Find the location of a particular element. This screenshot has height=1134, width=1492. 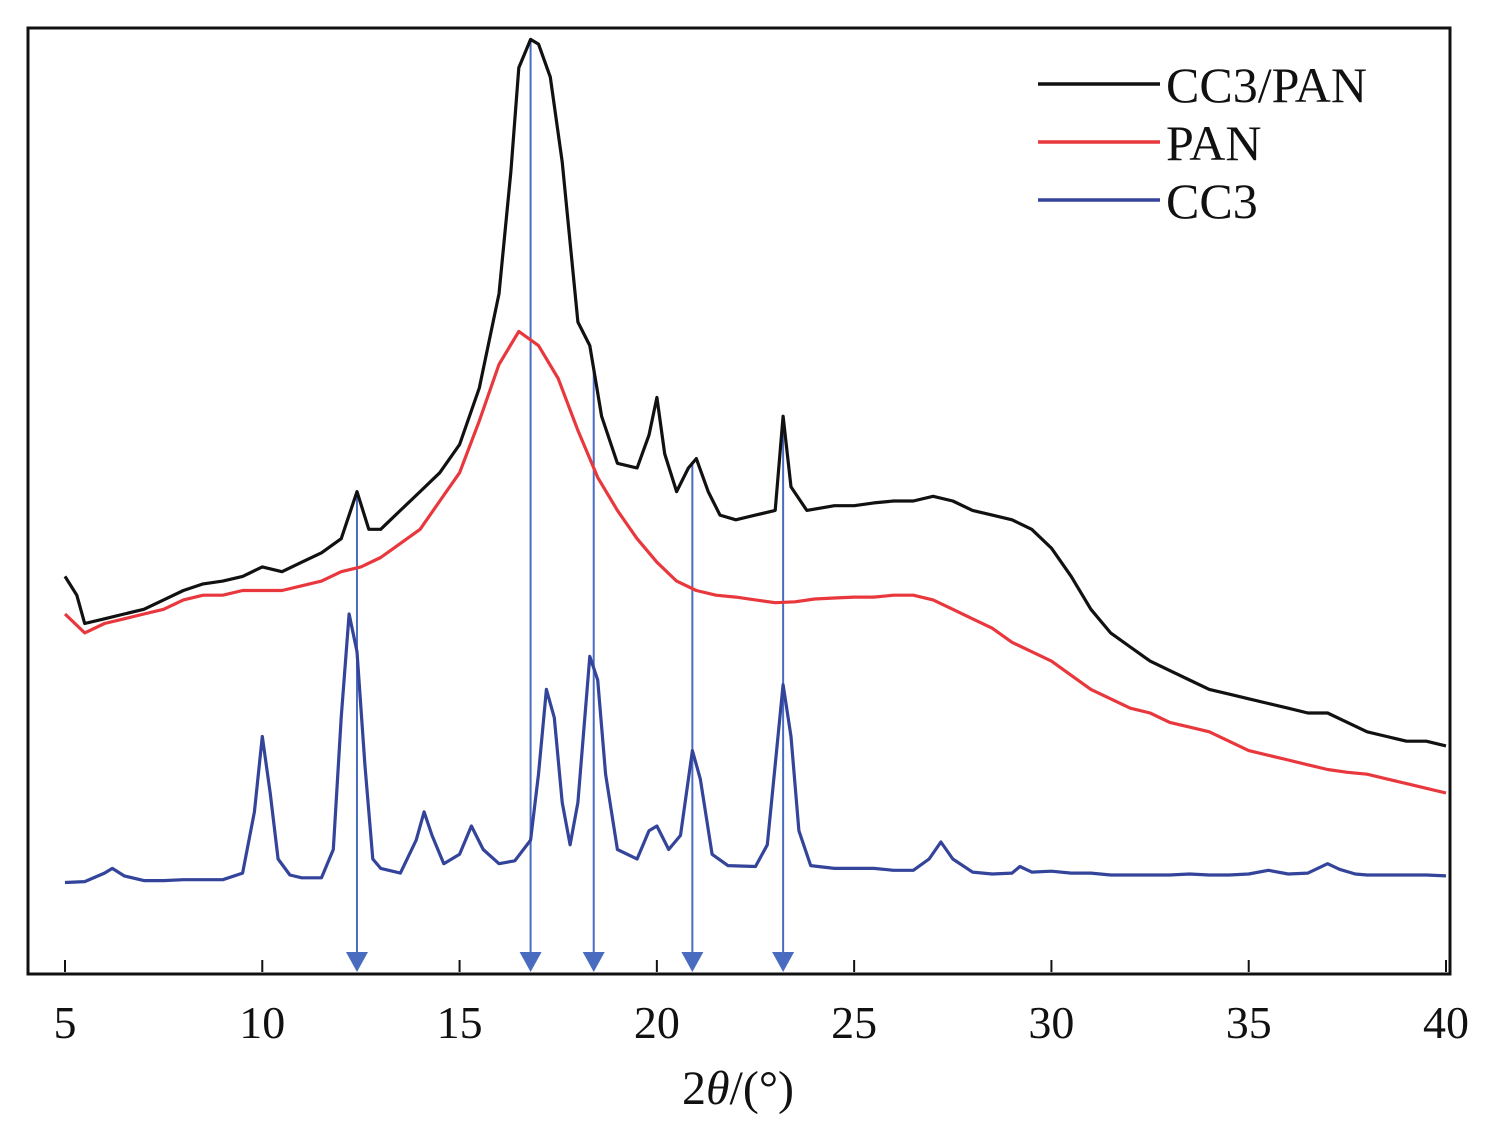

x-tick-label: 10 is located at coordinates (262, 1022).